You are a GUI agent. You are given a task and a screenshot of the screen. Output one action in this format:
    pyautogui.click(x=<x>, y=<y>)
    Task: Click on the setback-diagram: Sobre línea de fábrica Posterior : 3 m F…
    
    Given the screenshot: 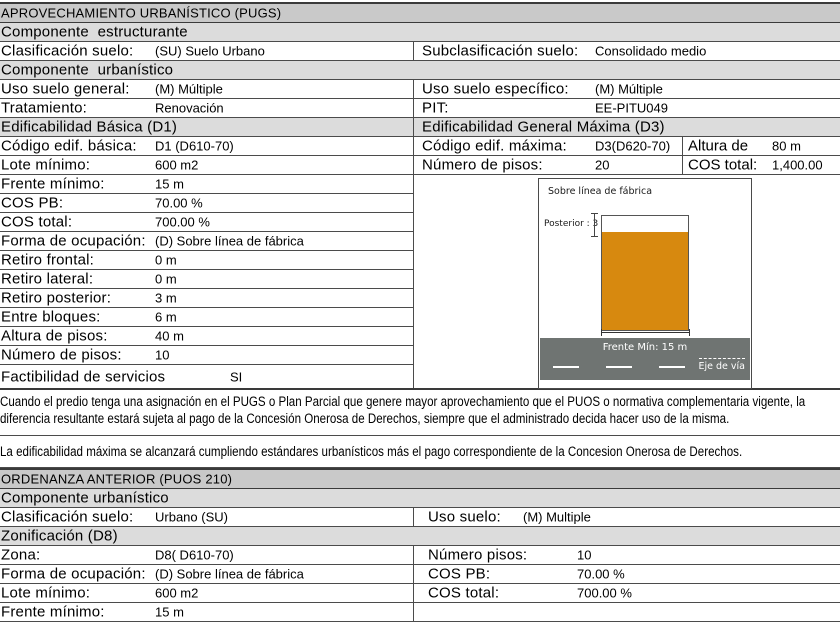 What is the action you would take?
    pyautogui.click(x=645, y=283)
    